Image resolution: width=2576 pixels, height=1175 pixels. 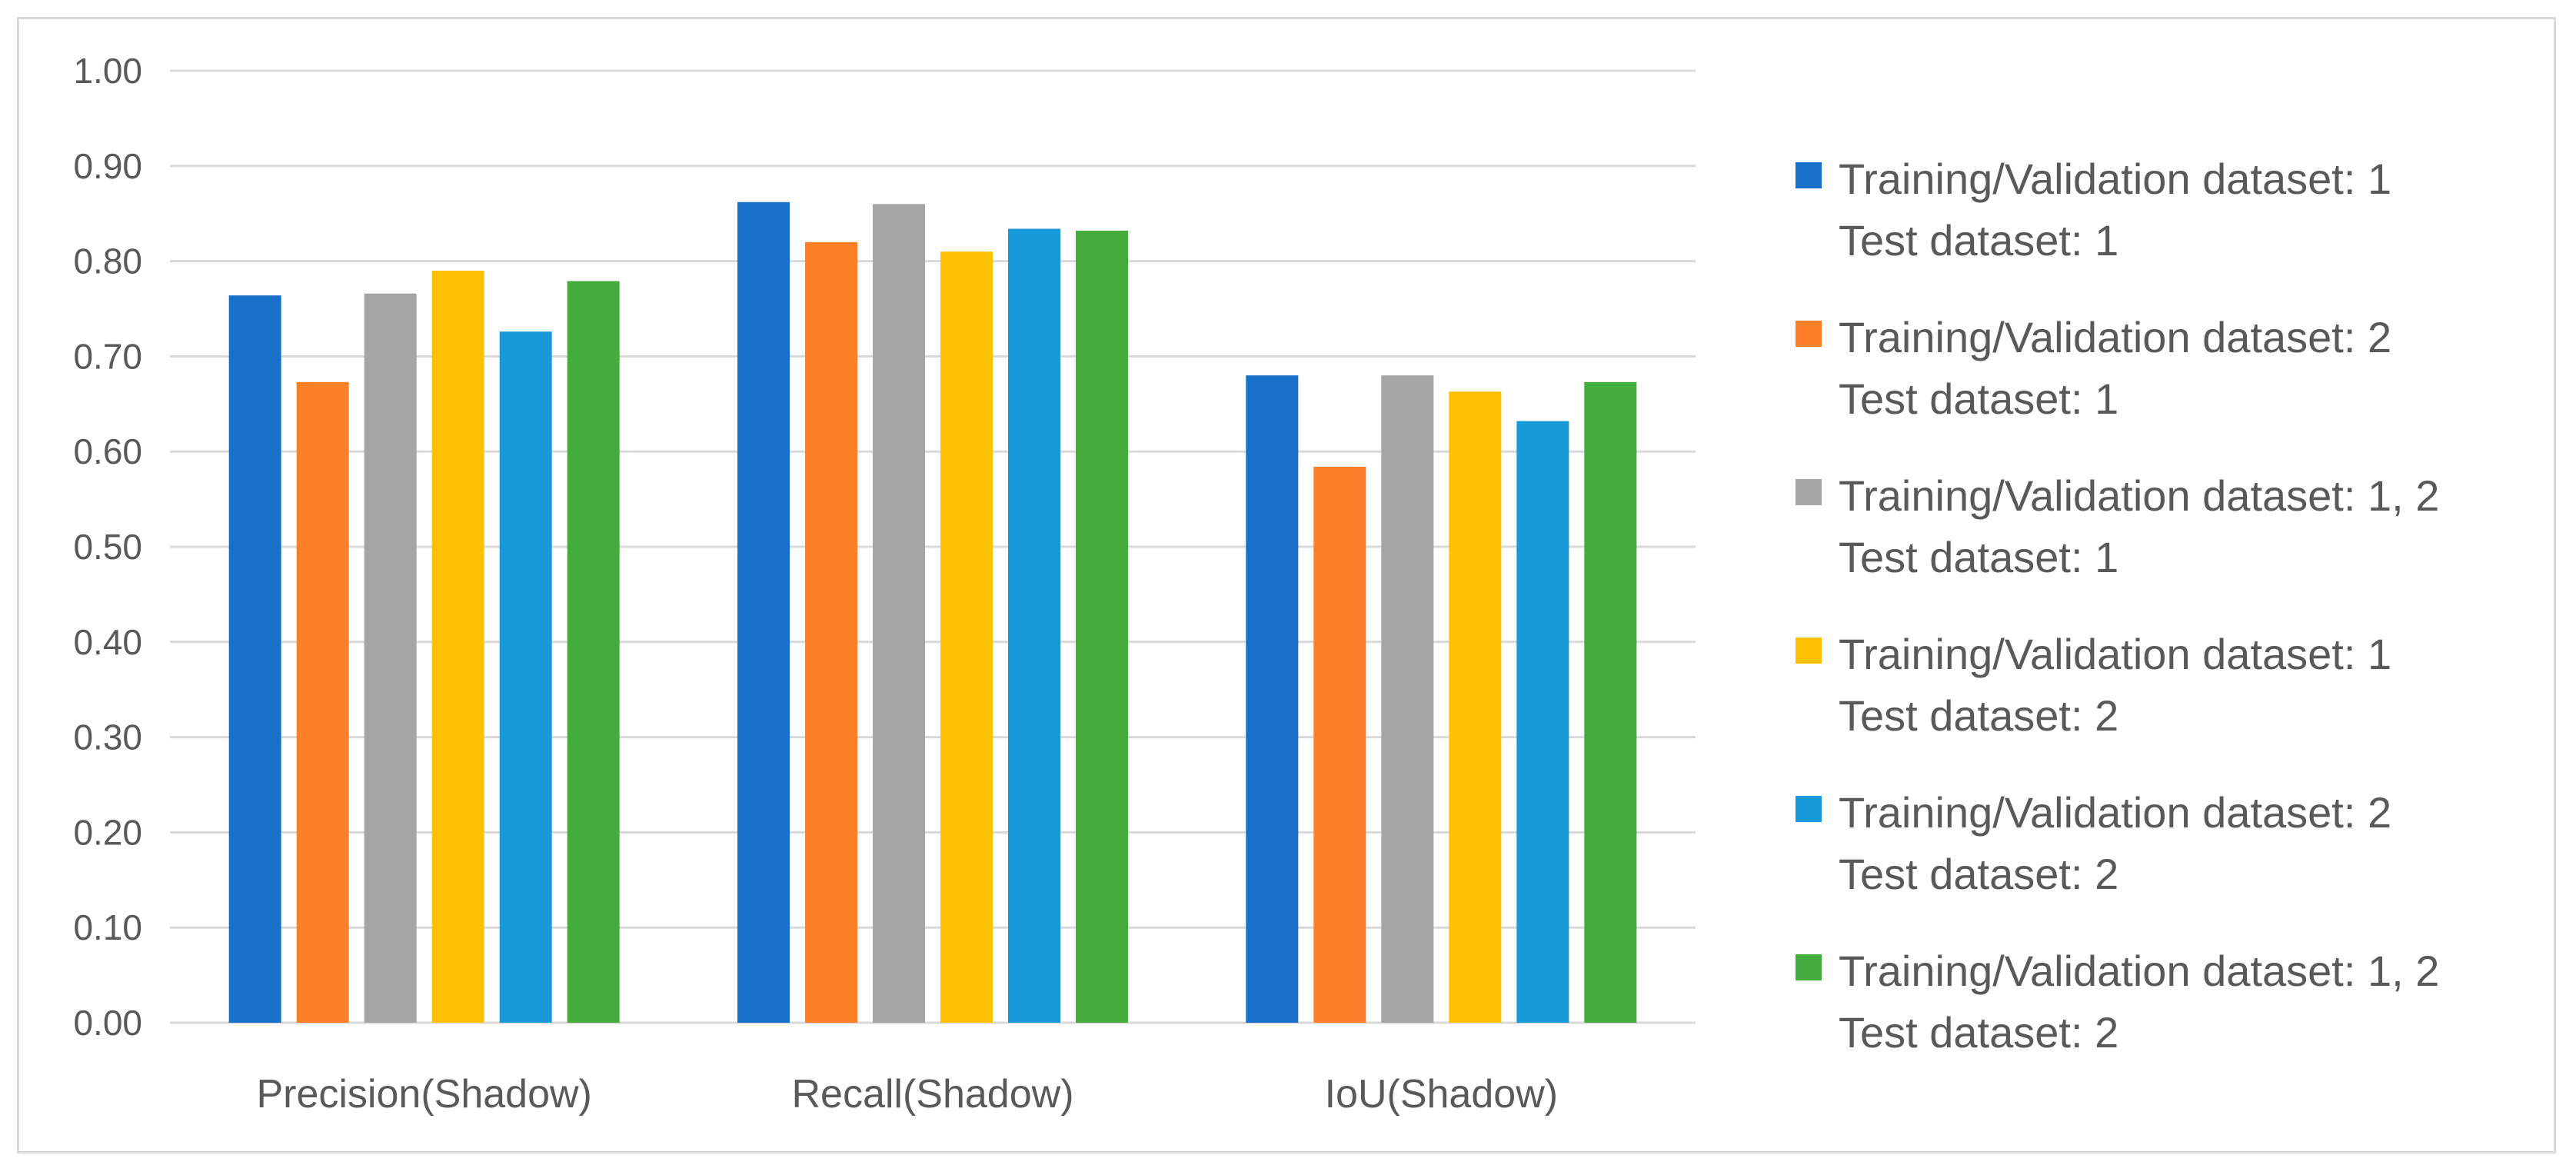 I want to click on x-category-label: Recall(Shadow), so click(x=932, y=1094).